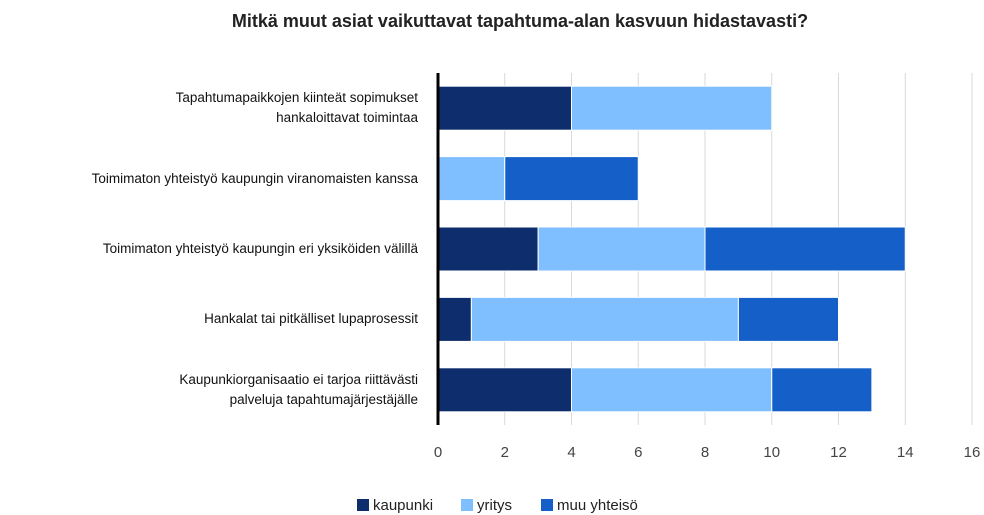 The image size is (984, 515). What do you see at coordinates (597, 505) in the screenshot?
I see `legend-label: muu yhteisö` at bounding box center [597, 505].